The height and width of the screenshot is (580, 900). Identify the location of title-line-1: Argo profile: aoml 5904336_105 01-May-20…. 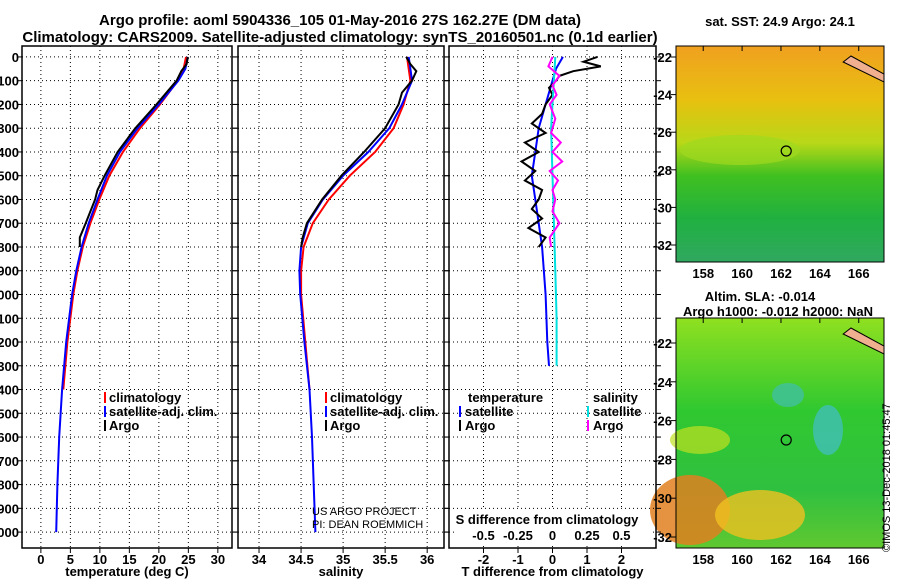
(340, 20).